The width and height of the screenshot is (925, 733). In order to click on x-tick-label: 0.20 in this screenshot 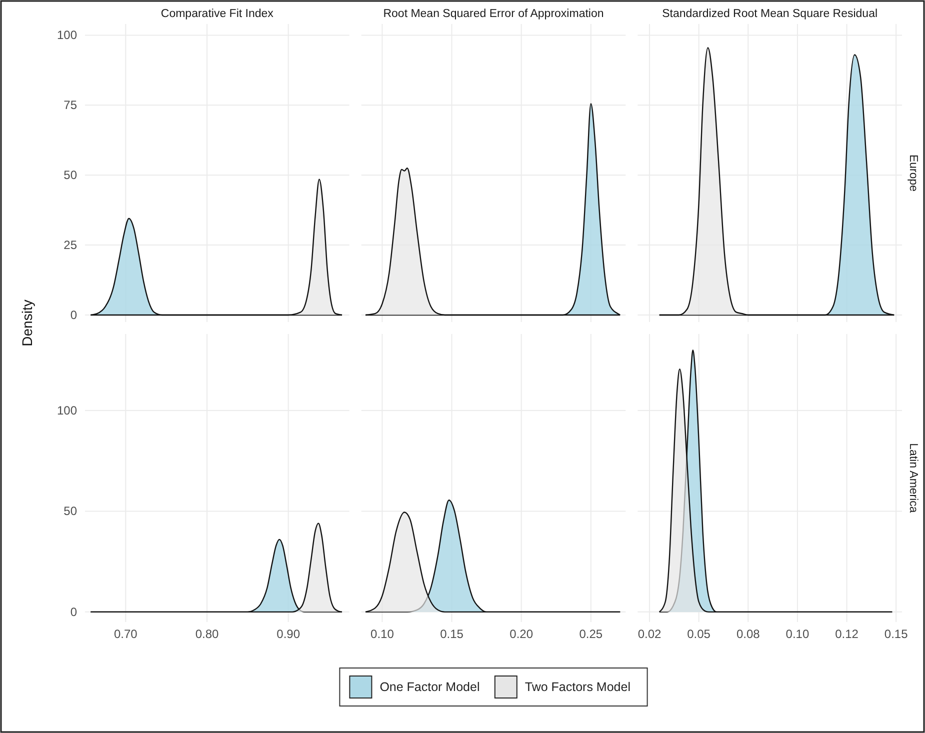, I will do `click(522, 634)`.